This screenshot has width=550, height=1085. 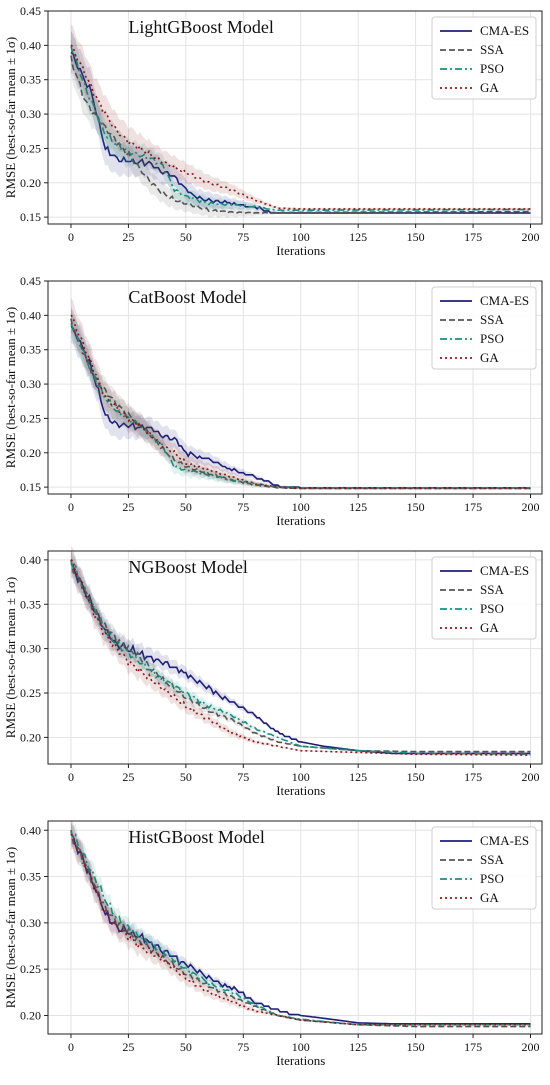 I want to click on series-group, so click(x=300, y=393).